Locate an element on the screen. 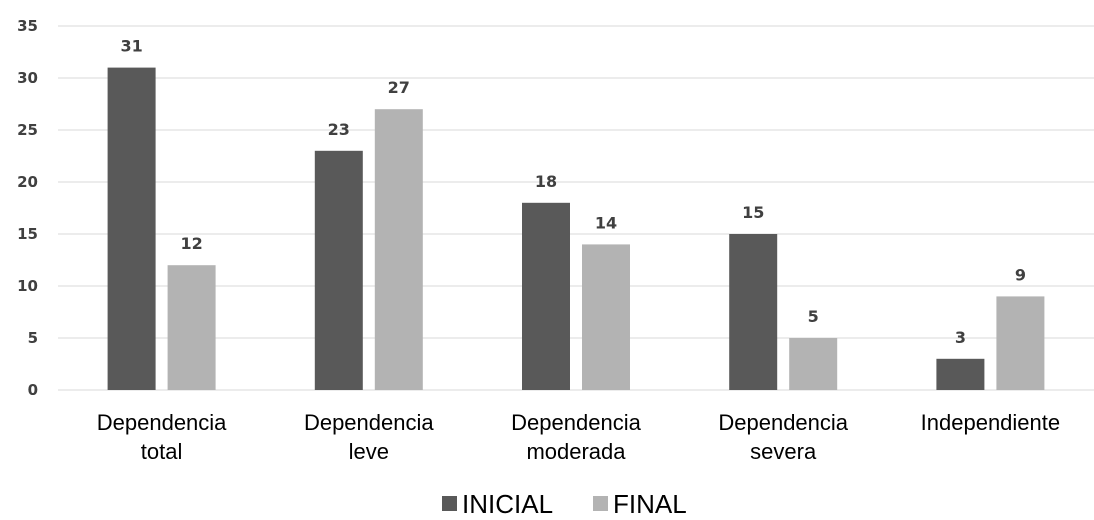 This screenshot has height=520, width=1094. x-category-label: moderada is located at coordinates (576, 451).